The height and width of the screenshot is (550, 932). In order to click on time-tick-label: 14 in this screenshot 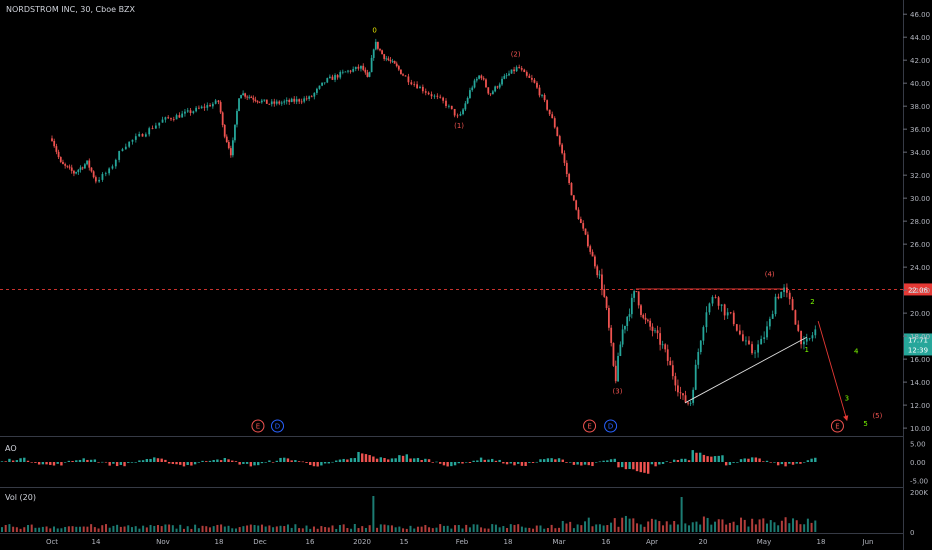, I will do `click(96, 542)`.